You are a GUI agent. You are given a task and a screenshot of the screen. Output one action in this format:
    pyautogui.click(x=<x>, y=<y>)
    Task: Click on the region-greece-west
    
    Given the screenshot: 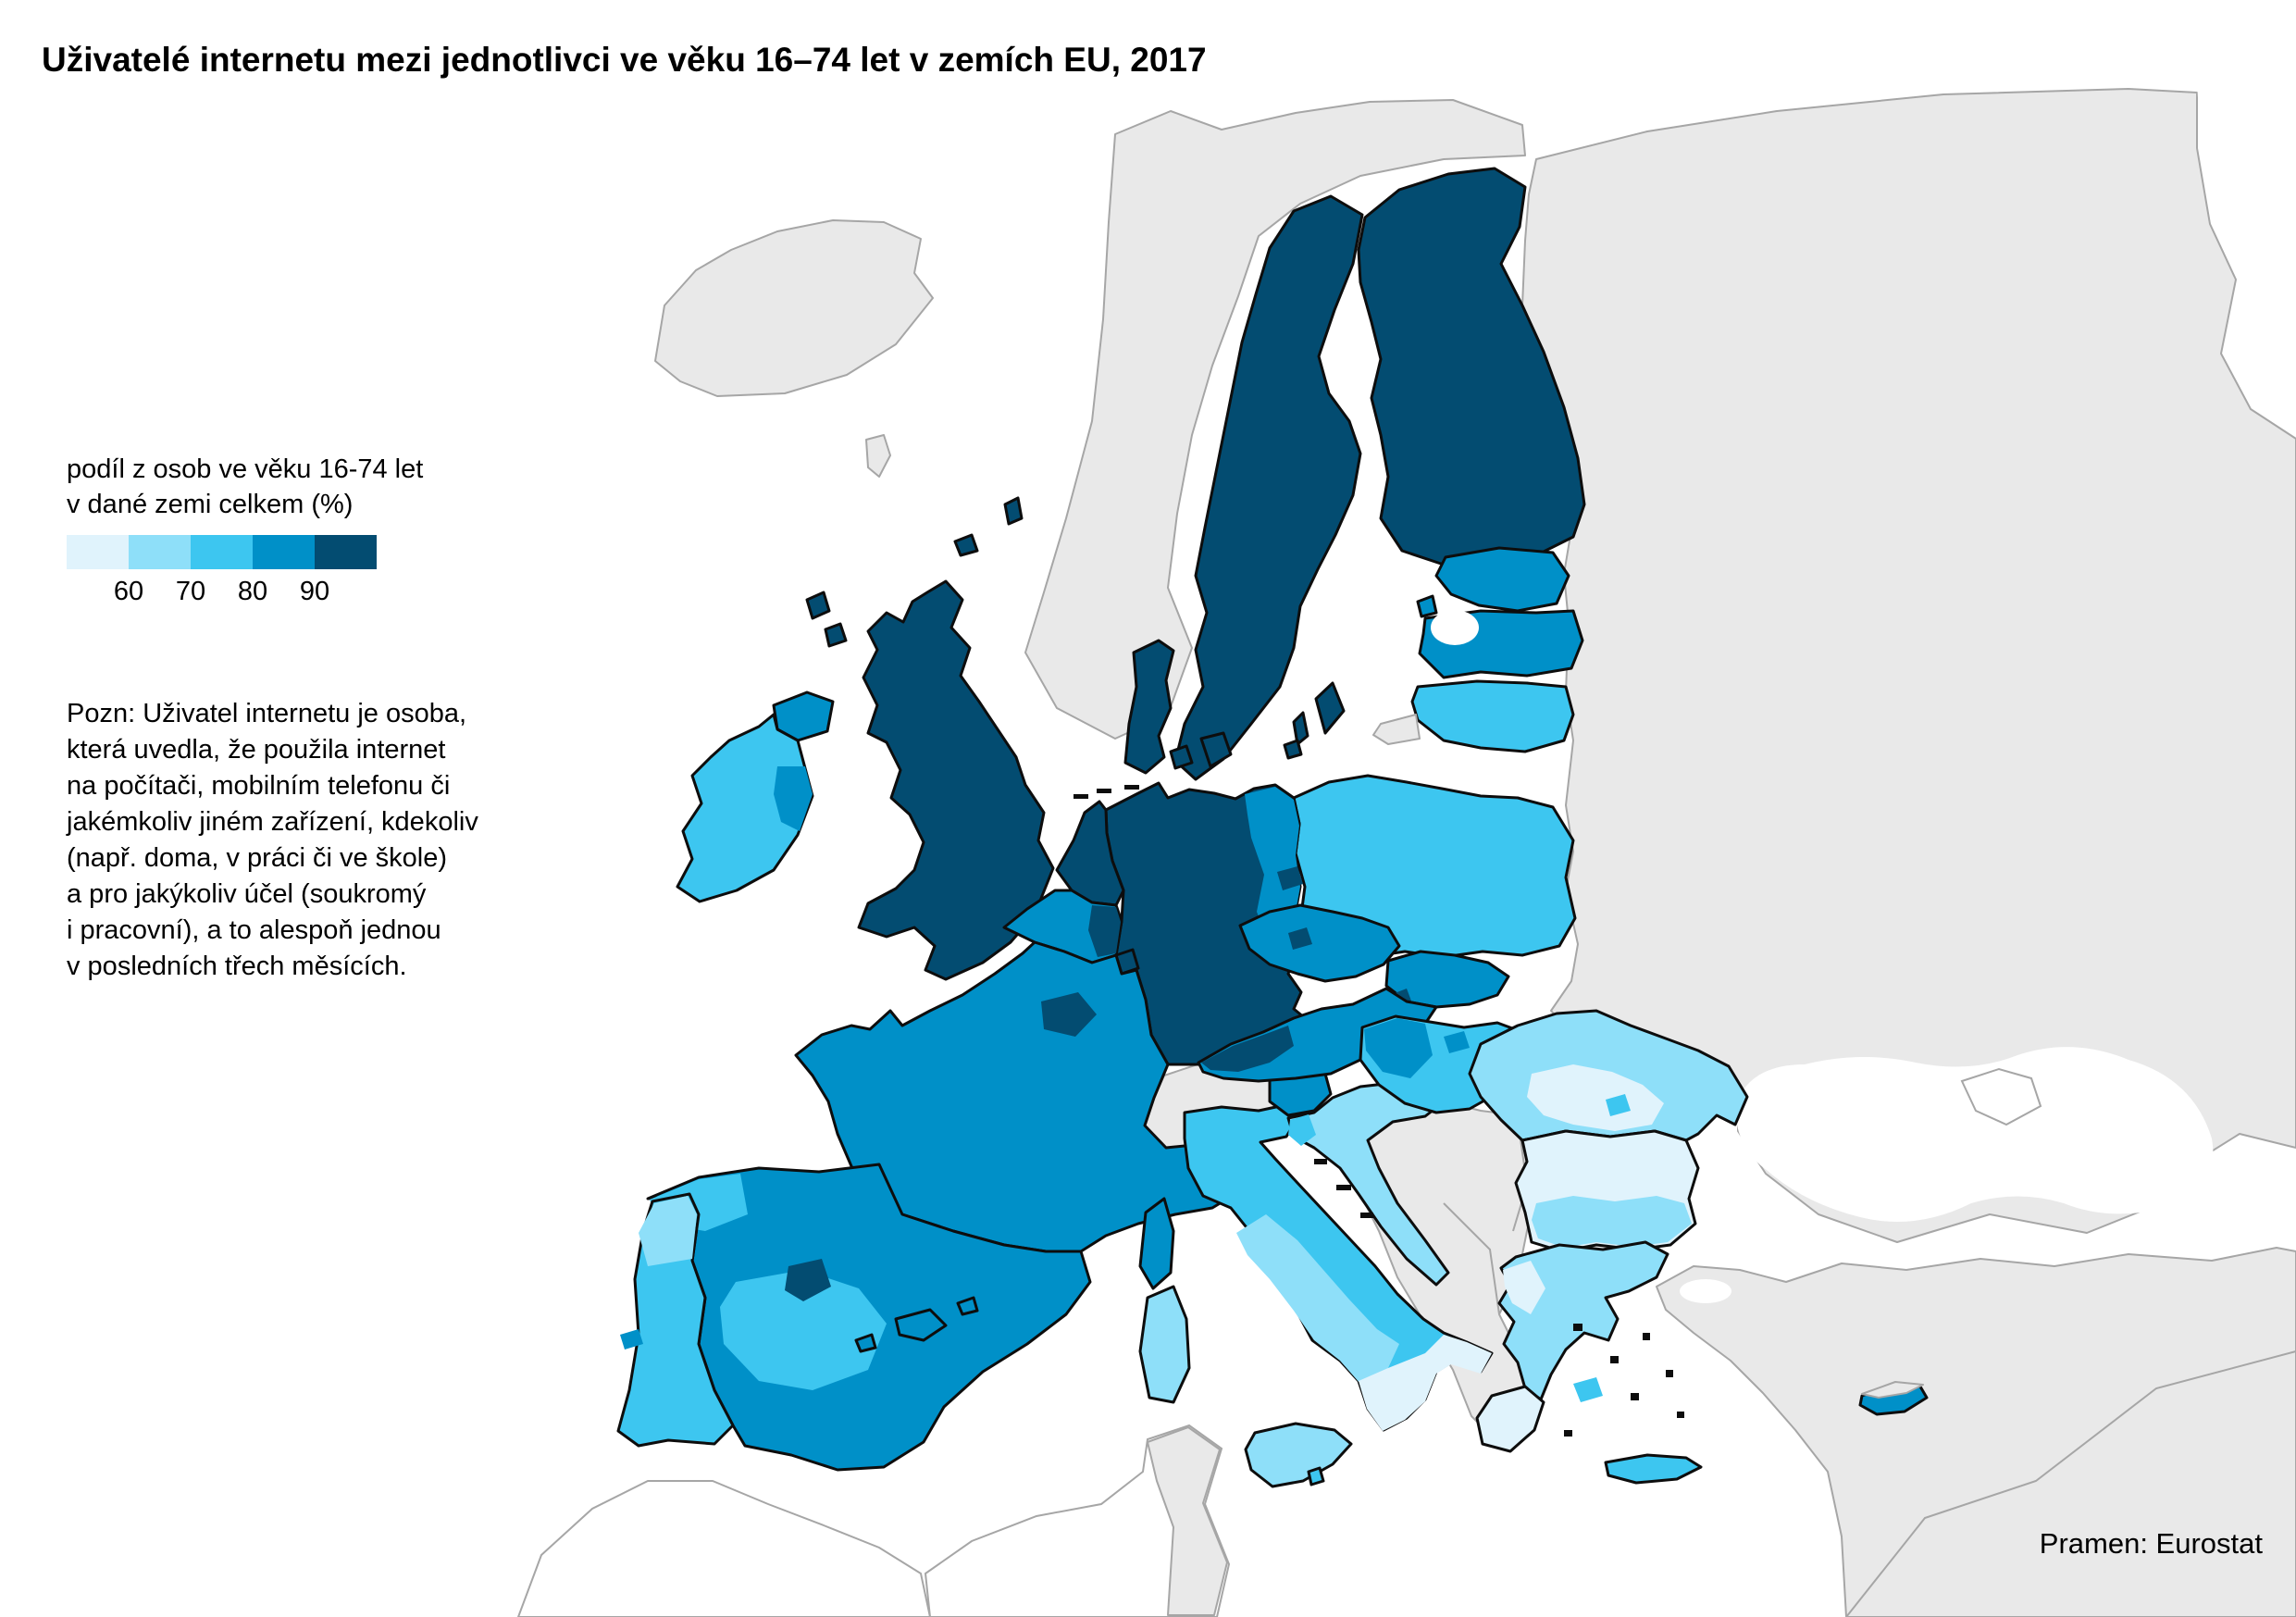 What is the action you would take?
    pyautogui.click(x=1524, y=1287)
    